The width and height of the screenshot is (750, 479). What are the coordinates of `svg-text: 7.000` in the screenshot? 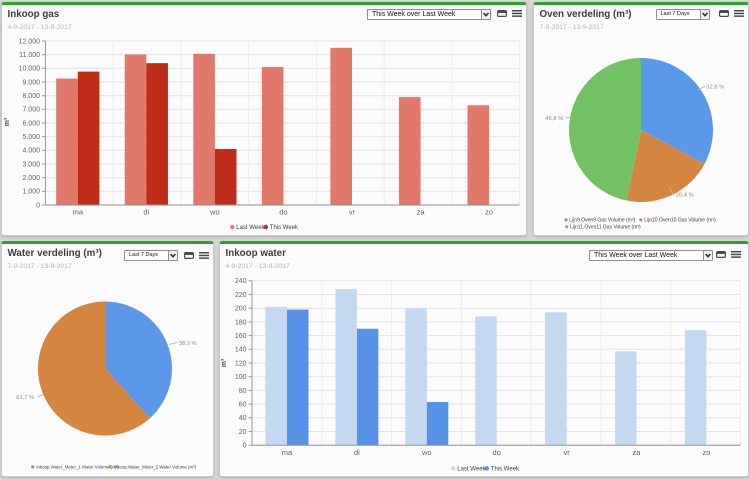 It's located at (31, 110).